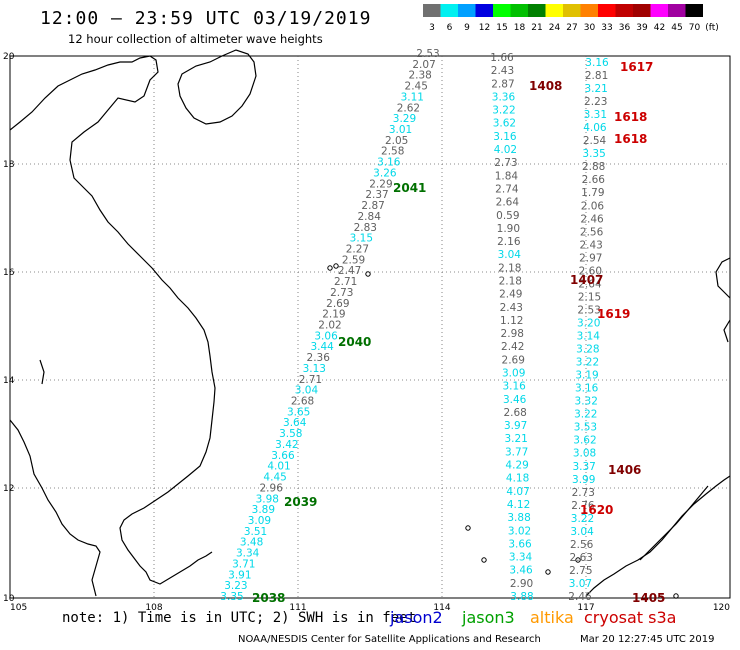 This screenshot has height=650, width=740. What do you see at coordinates (517, 479) in the screenshot?
I see `swh-value: 4.18` at bounding box center [517, 479].